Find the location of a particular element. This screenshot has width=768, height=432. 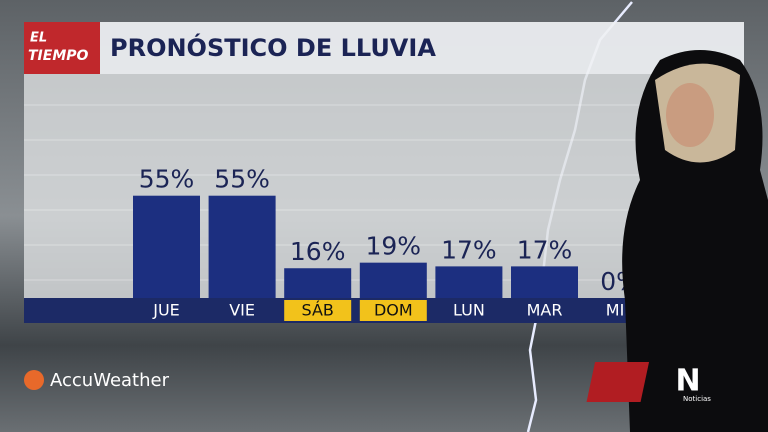

x-tick-label: DOM is located at coordinates (393, 310).